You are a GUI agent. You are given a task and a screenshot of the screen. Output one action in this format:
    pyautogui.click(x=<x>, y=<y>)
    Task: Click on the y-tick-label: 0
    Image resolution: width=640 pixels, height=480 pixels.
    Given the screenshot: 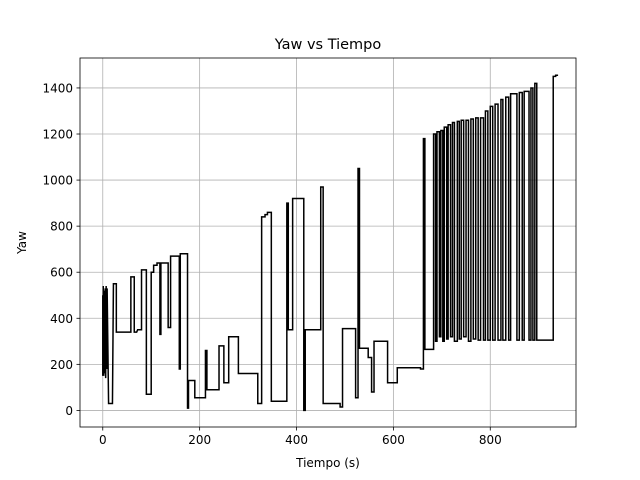 What is the action you would take?
    pyautogui.click(x=69, y=411)
    